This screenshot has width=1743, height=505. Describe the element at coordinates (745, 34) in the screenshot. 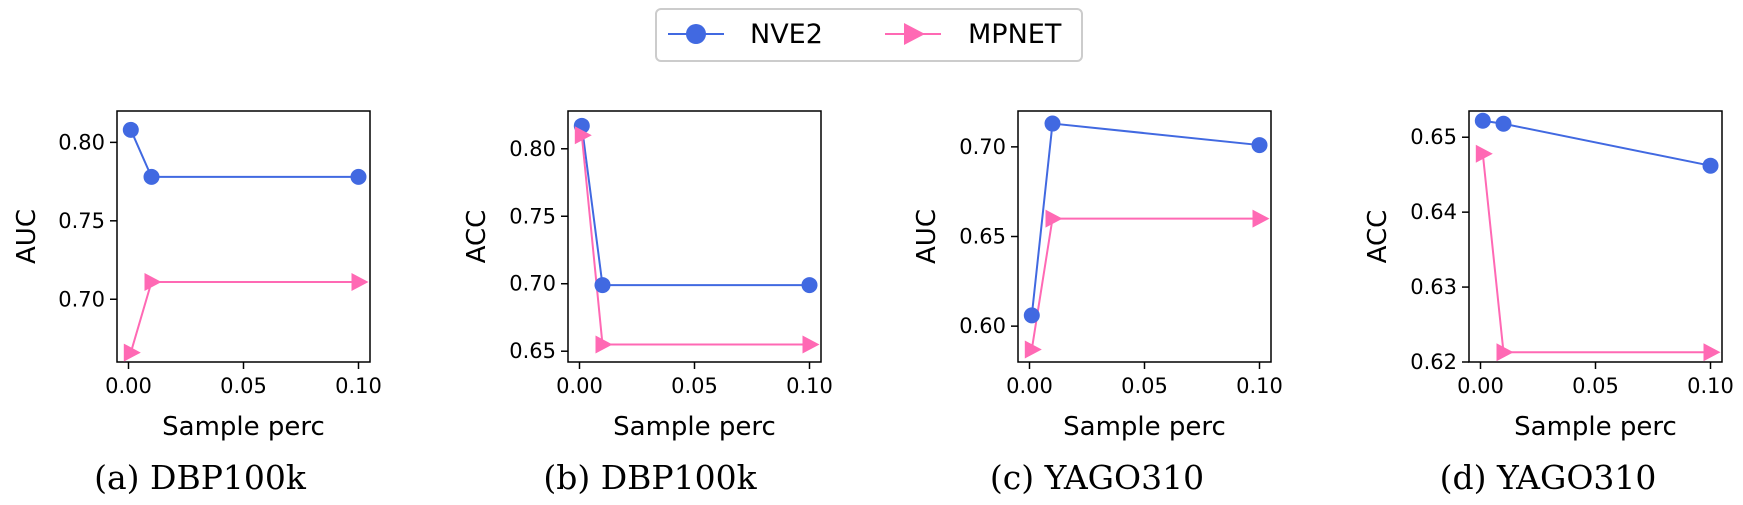

I see `legend-entry-nve2: NVE2` at that location.